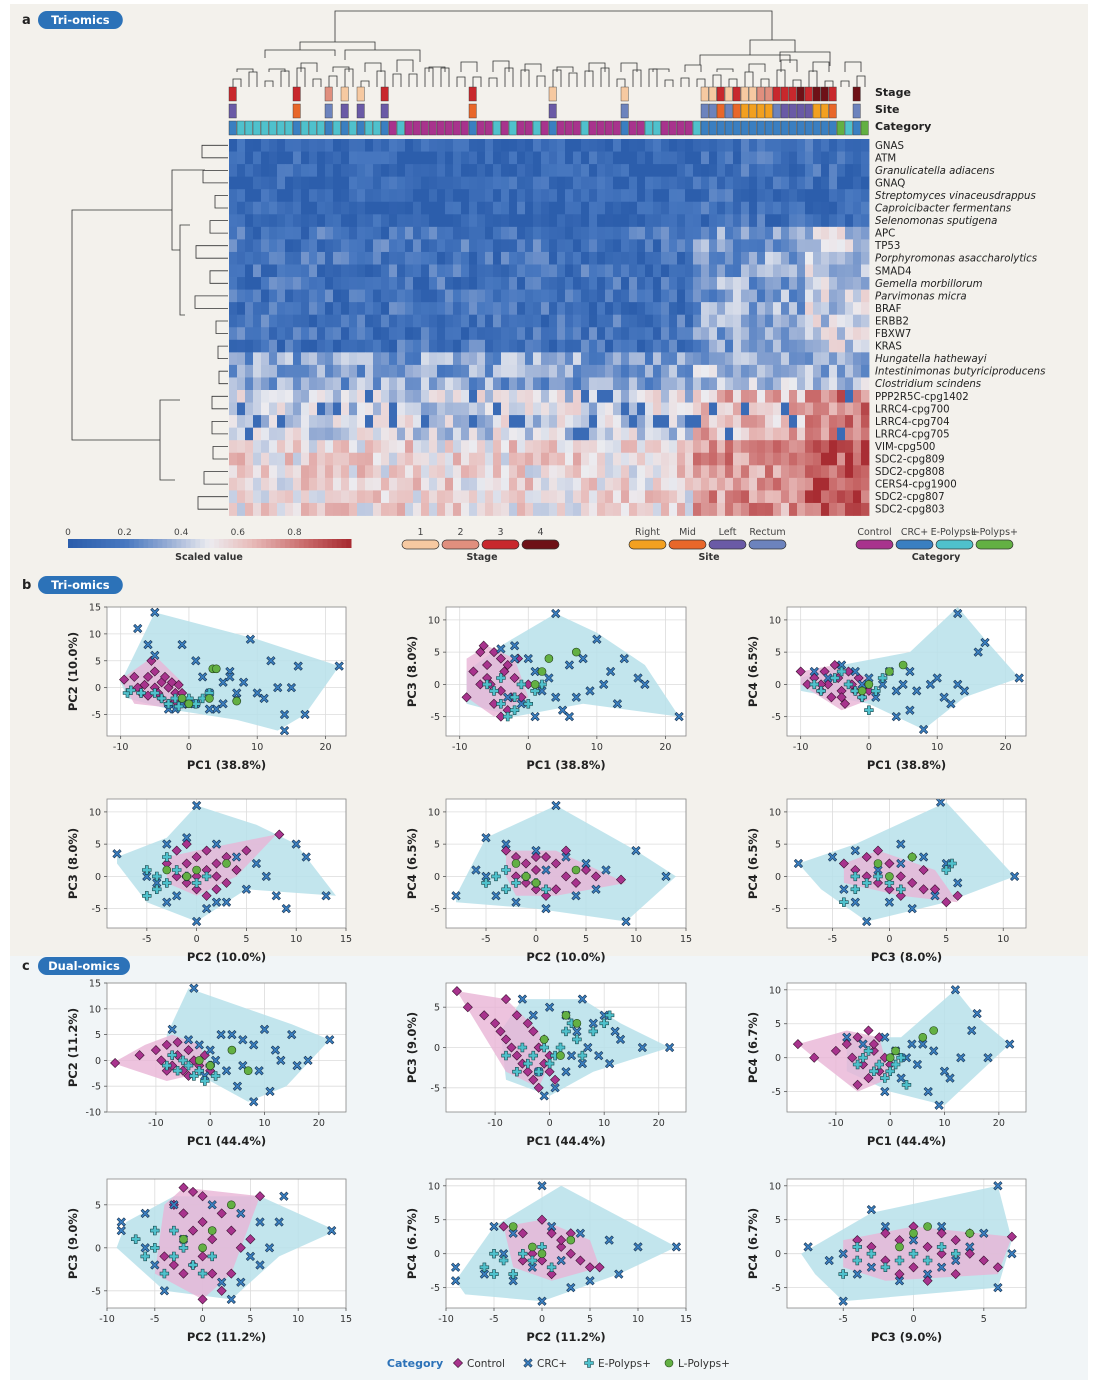  I want to click on plot-content, so click(566, 1243).